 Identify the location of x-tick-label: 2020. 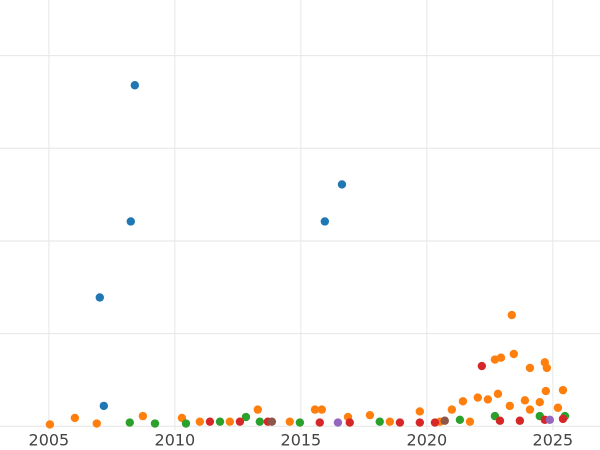
(427, 440).